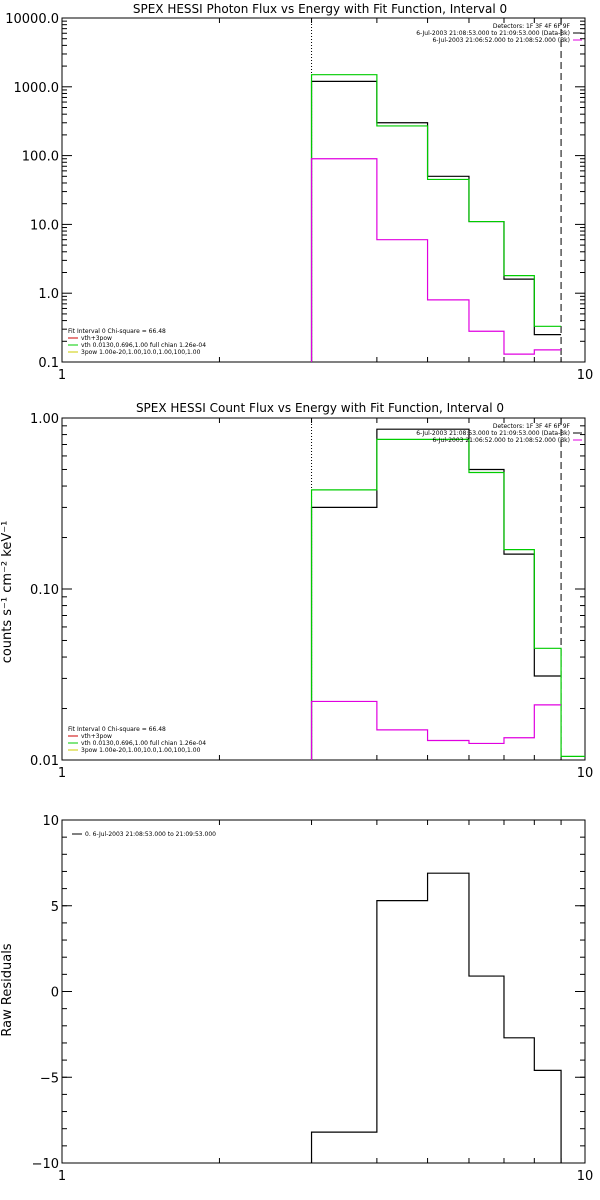 The image size is (600, 1200). I want to click on y-axis-label: Raw Residuals, so click(7, 989).